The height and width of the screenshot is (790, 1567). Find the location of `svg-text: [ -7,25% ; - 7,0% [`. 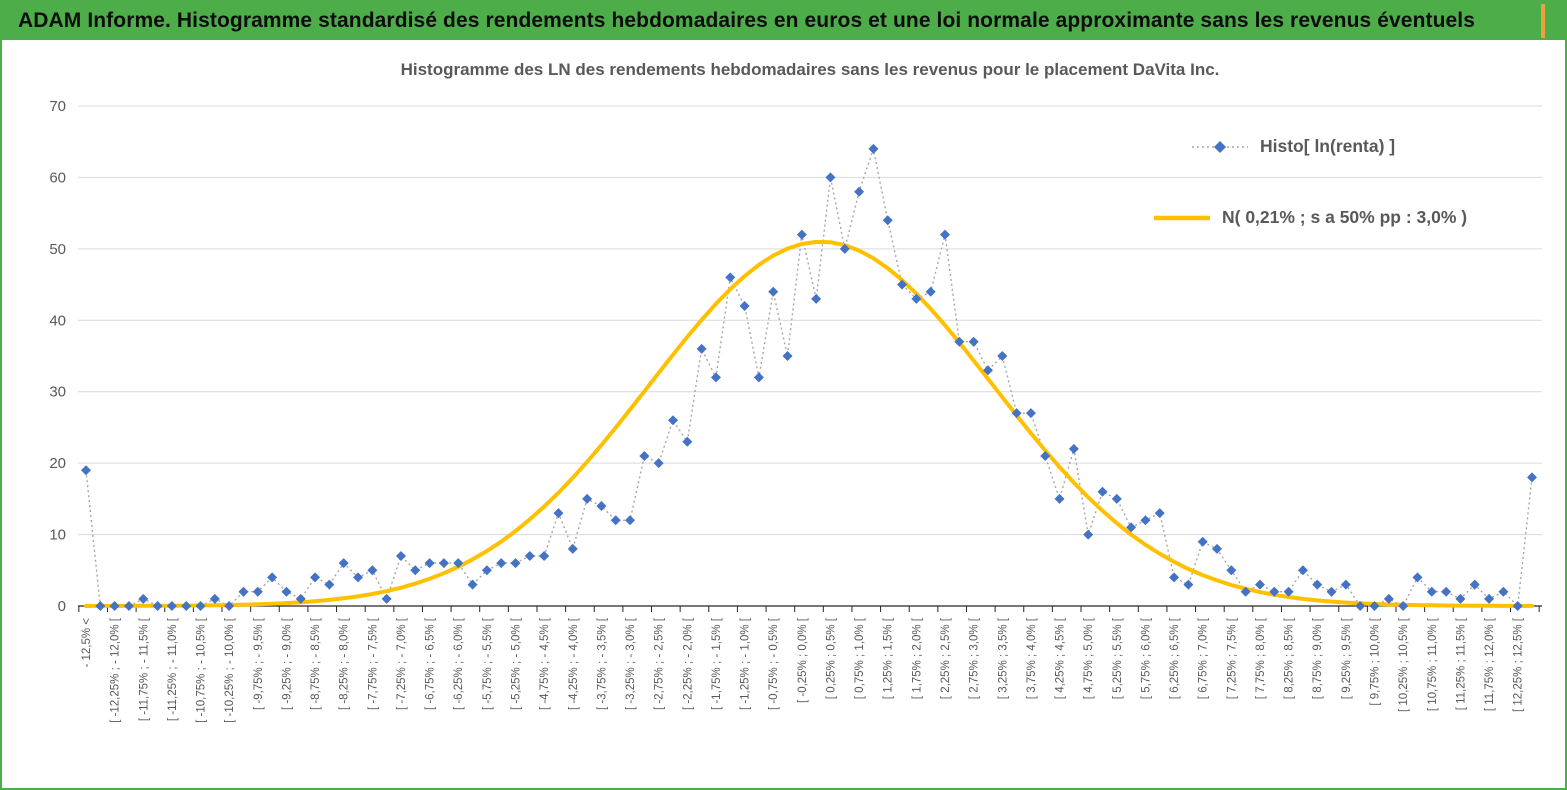

svg-text: [ -7,25% ; - 7,0% [ is located at coordinates (402, 663).